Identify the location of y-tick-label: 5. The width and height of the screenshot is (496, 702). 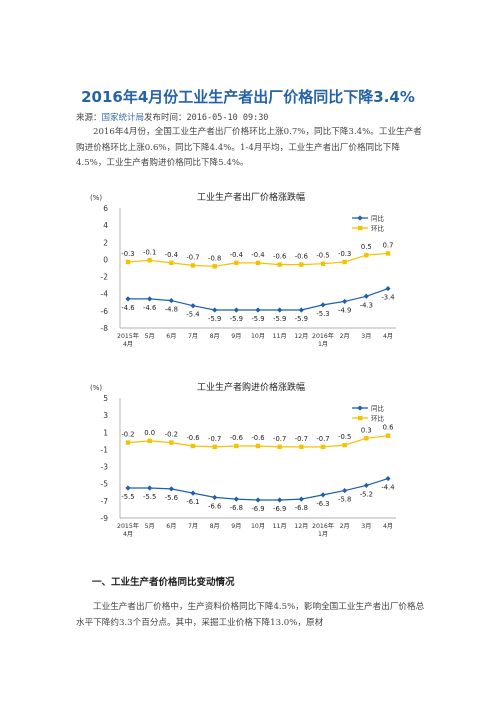
(105, 398).